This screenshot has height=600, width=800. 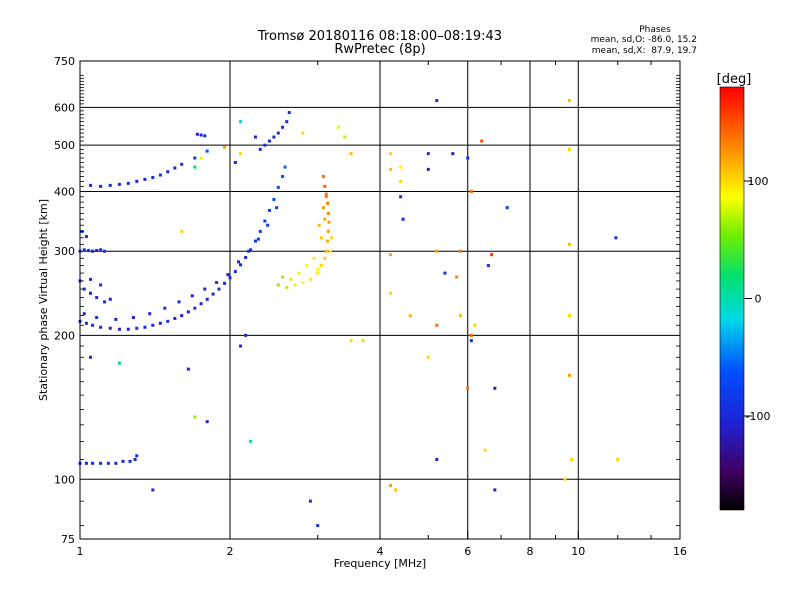 I want to click on x-tick-label: 8, so click(x=530, y=551).